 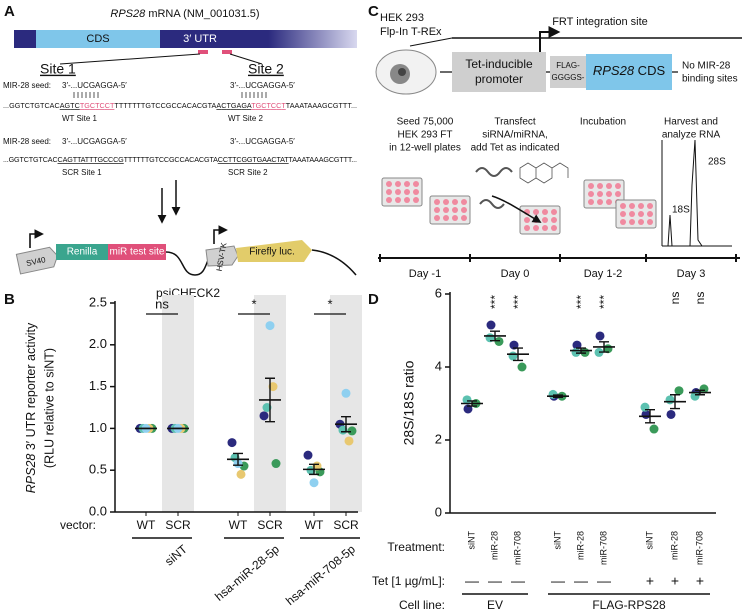 What do you see at coordinates (416, 547) in the screenshot?
I see `row-label: Treatment:` at bounding box center [416, 547].